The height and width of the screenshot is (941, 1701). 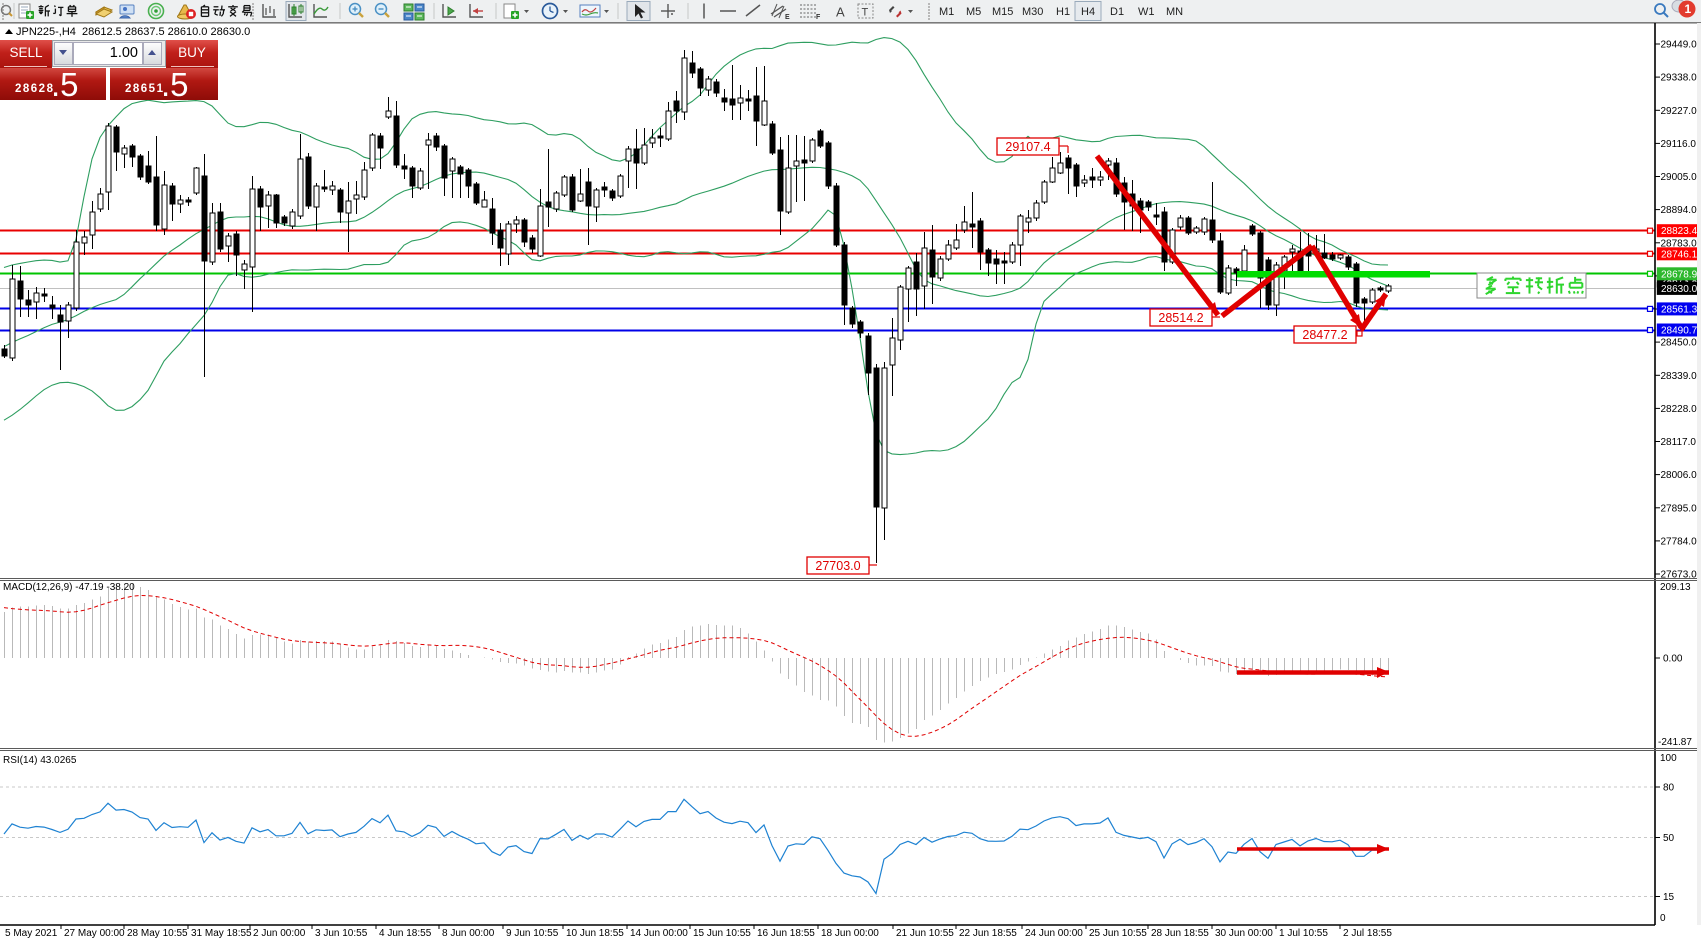 I want to click on svg-text: 31 May 18:55, so click(x=221, y=933).